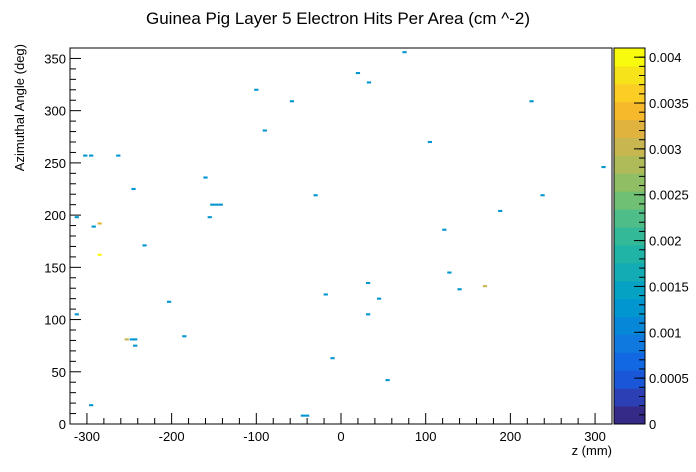 The image size is (696, 472). I want to click on x-tick-label: 300, so click(595, 436).